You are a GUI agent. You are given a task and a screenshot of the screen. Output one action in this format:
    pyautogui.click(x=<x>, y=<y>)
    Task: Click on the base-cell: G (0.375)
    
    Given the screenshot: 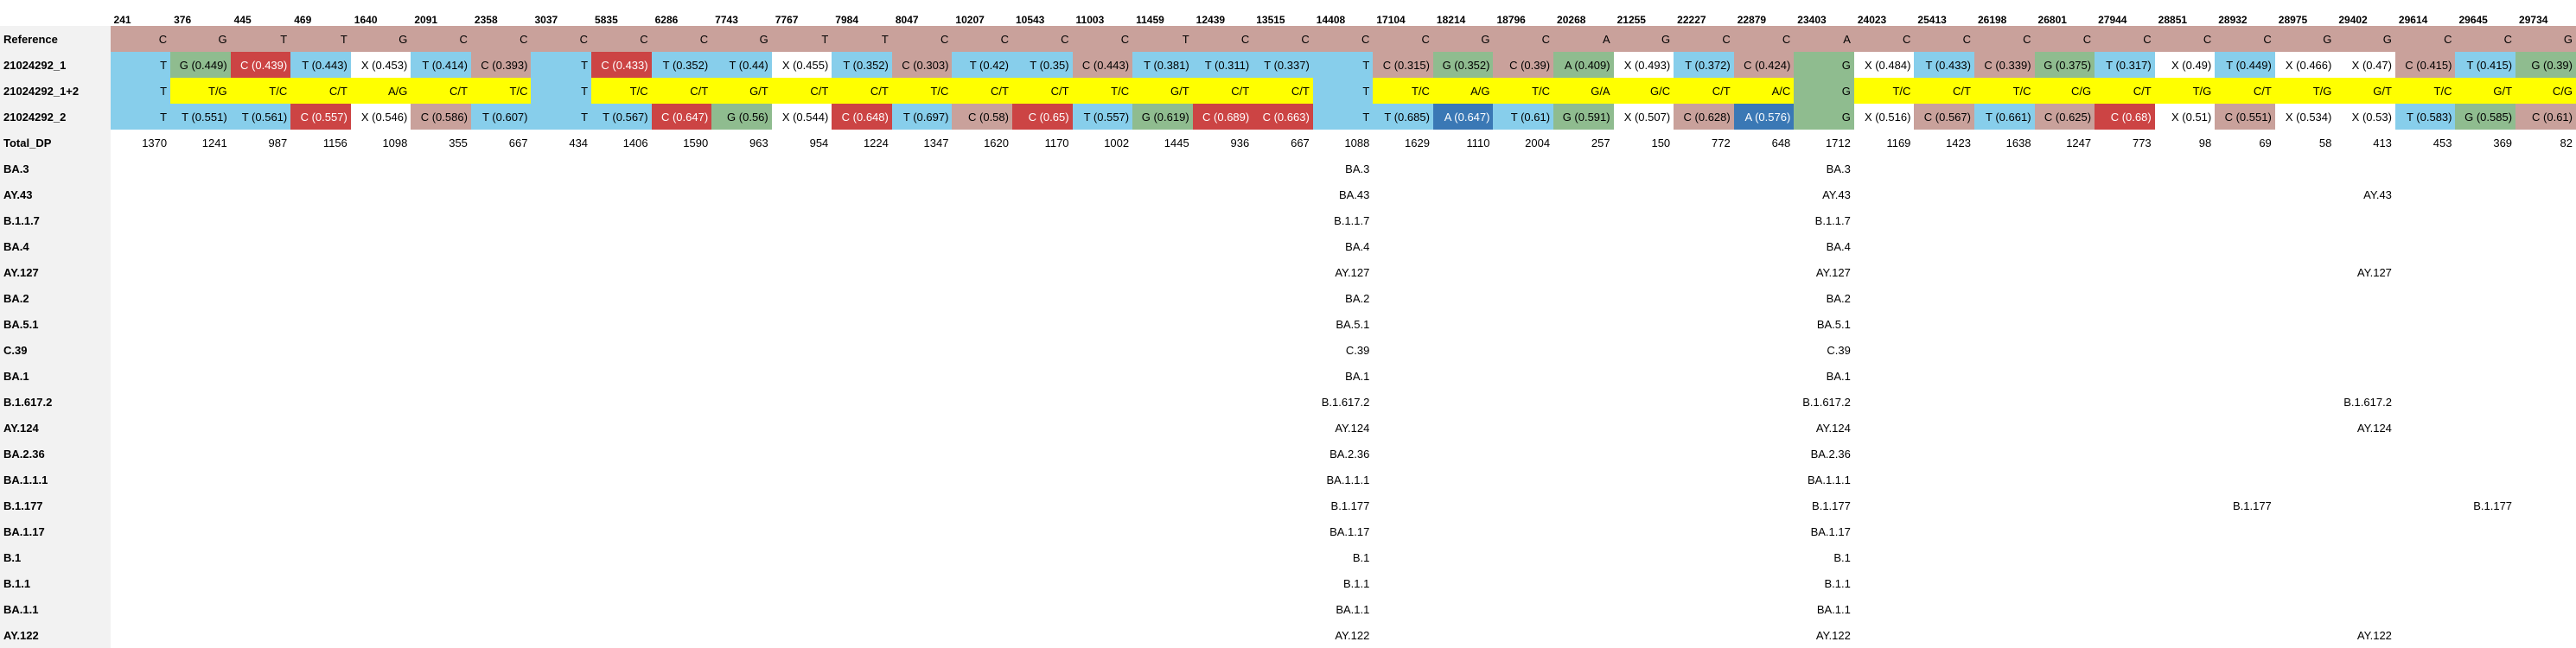 What is the action you would take?
    pyautogui.click(x=2064, y=65)
    